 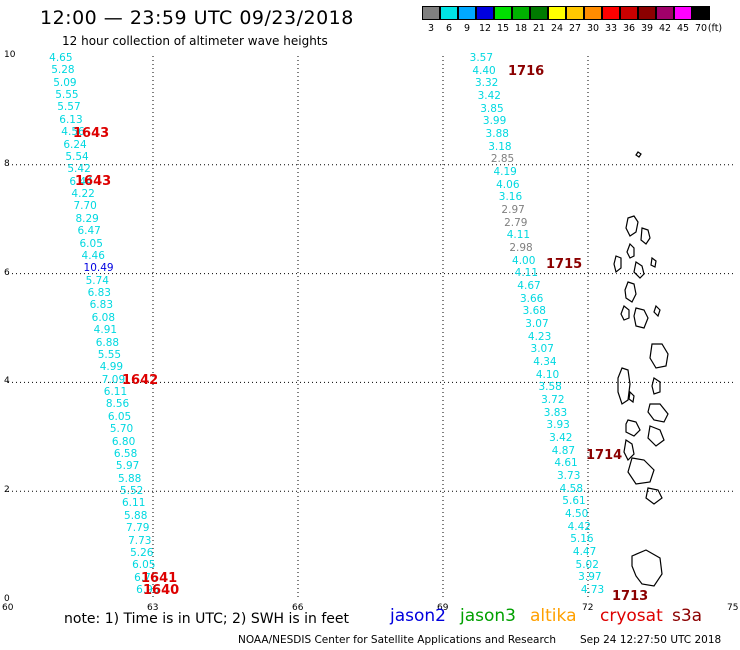 I want to click on wave-height-value: 4.87, so click(x=563, y=450).